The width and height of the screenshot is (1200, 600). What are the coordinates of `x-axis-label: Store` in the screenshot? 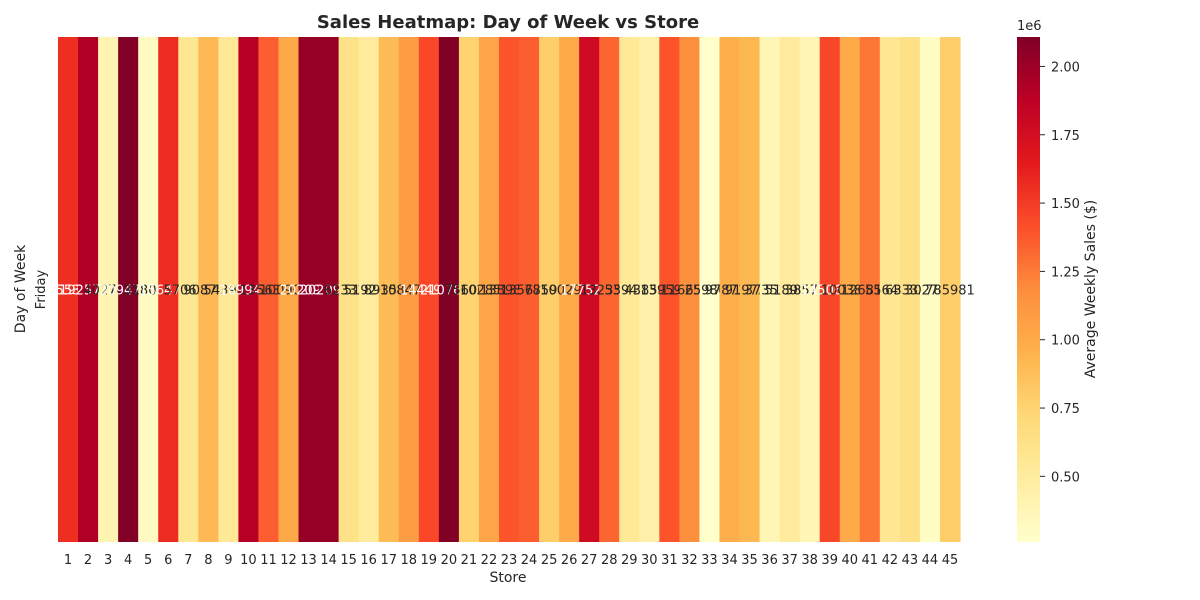 It's located at (507, 578).